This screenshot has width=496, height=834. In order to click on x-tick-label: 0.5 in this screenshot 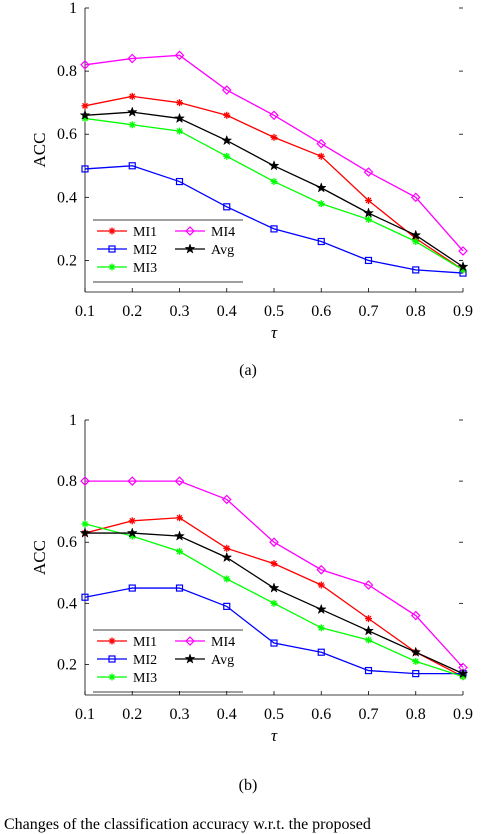, I will do `click(274, 714)`.